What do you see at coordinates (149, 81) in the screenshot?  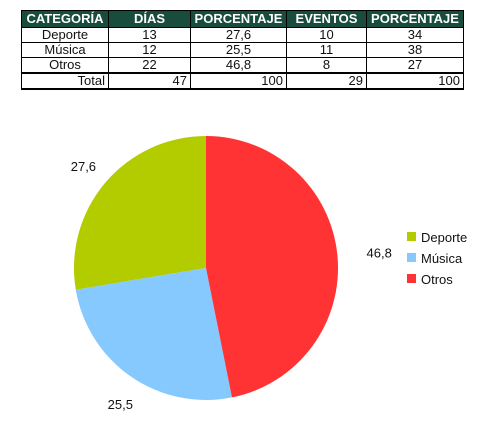 I see `total-dias: 47` at bounding box center [149, 81].